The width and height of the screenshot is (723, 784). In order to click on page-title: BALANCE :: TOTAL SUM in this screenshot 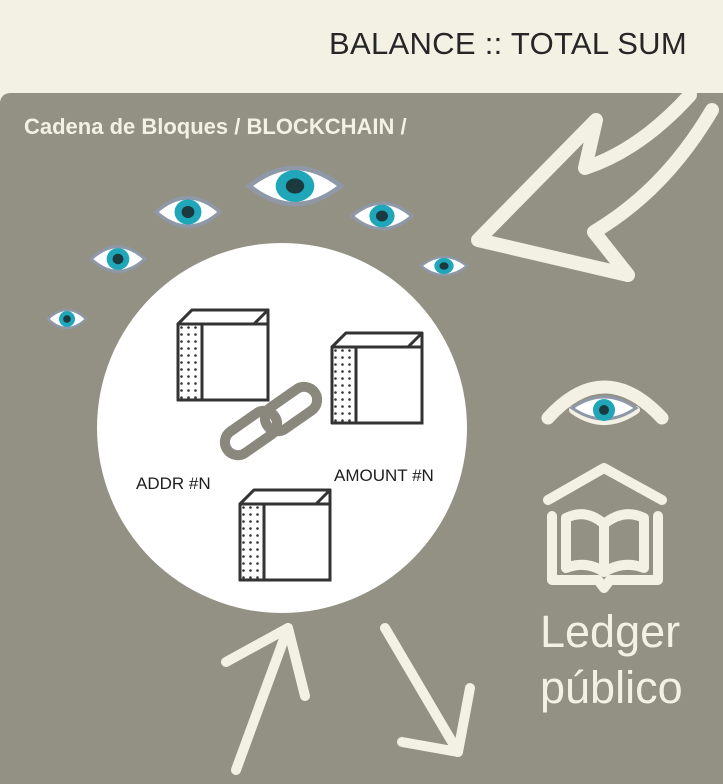, I will do `click(507, 43)`.